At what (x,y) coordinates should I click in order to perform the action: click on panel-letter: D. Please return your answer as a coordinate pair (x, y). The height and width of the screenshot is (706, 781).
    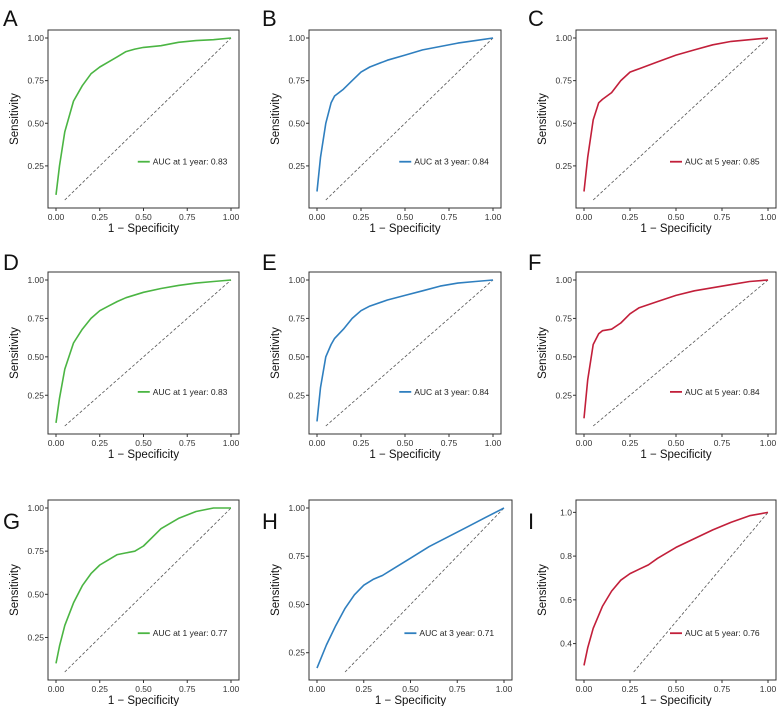
    Looking at the image, I should click on (11, 262).